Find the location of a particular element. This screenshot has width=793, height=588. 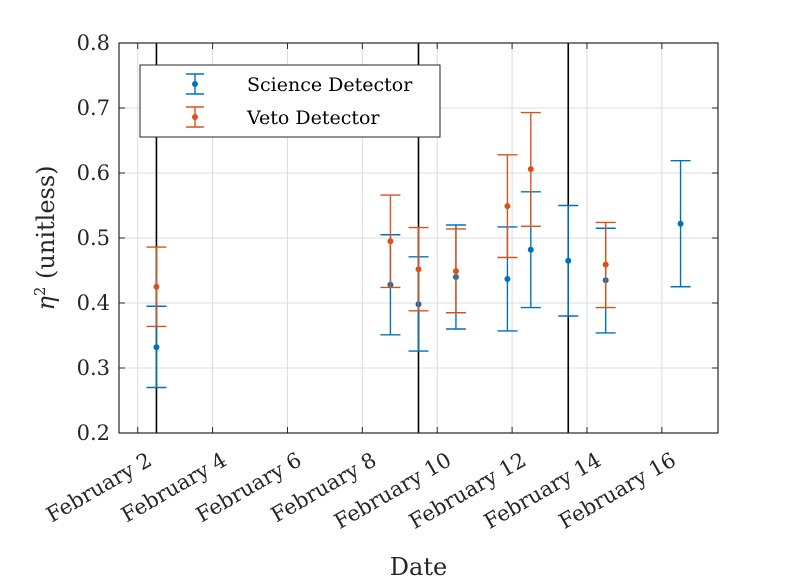

y-axis-label-superscript: 2 is located at coordinates (40, 292).